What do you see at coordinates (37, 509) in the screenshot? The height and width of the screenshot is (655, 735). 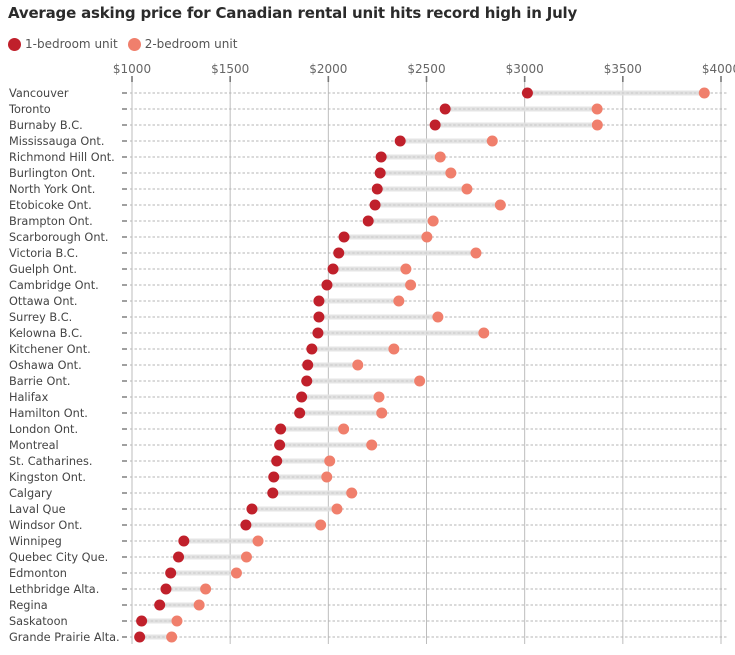 I see `y-category-label: Laval Que` at bounding box center [37, 509].